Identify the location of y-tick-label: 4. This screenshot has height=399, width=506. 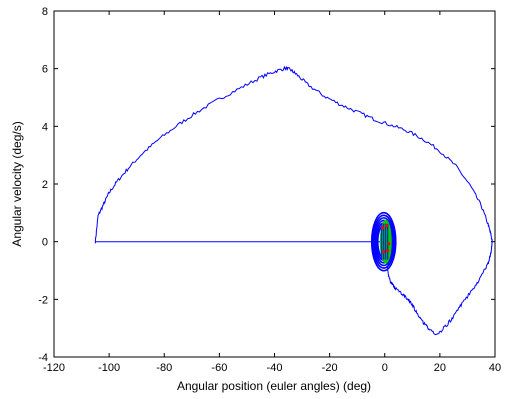
(45, 127).